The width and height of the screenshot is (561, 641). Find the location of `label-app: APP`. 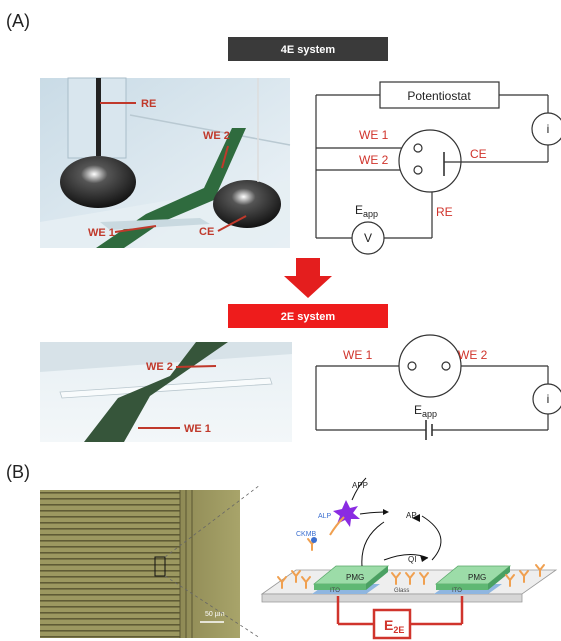

label-app: APP is located at coordinates (360, 485).